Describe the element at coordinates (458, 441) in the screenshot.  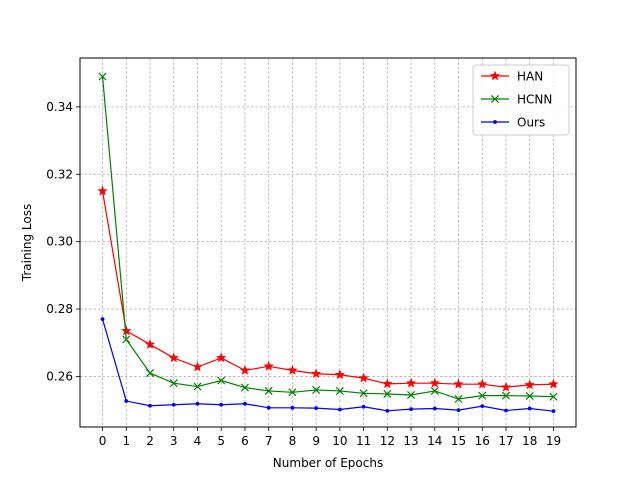
I see `x-tick-label: 15` at that location.